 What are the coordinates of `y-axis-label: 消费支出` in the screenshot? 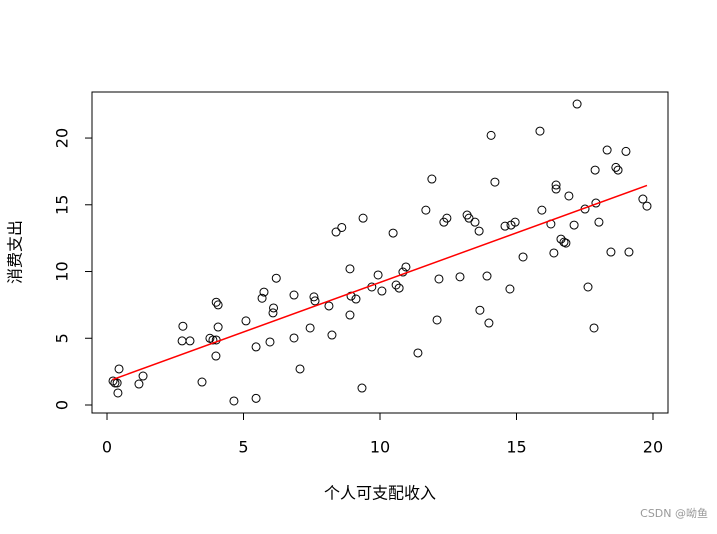 It's located at (15, 252).